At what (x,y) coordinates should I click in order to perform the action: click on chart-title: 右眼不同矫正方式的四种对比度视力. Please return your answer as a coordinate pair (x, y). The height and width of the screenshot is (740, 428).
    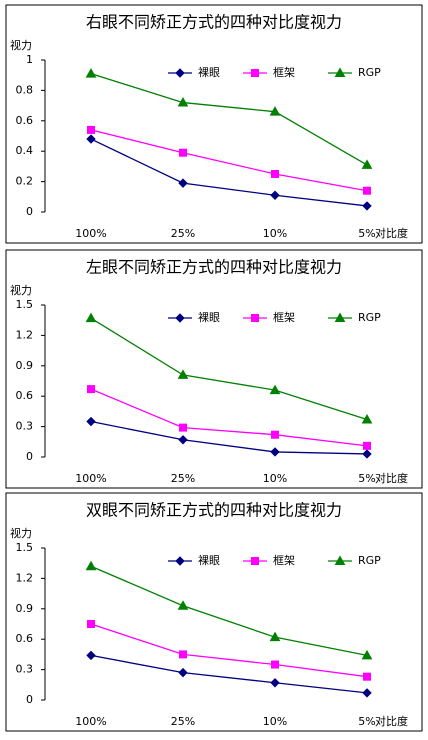
    Looking at the image, I should click on (214, 22).